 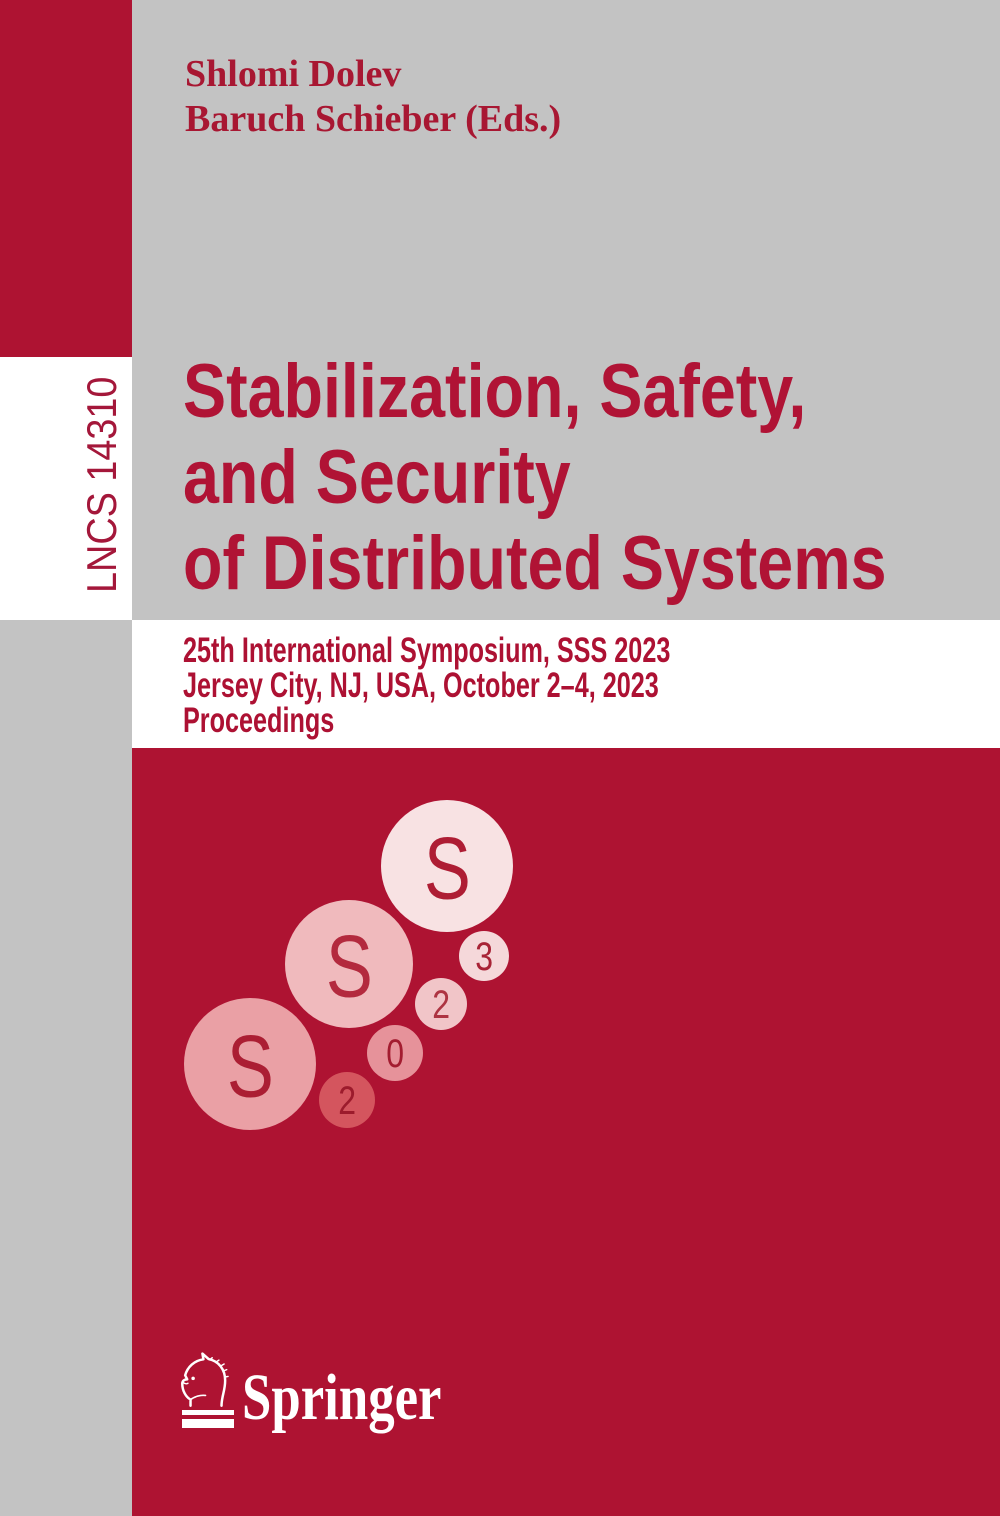 What do you see at coordinates (377, 477) in the screenshot?
I see `title-line-2: and Security` at bounding box center [377, 477].